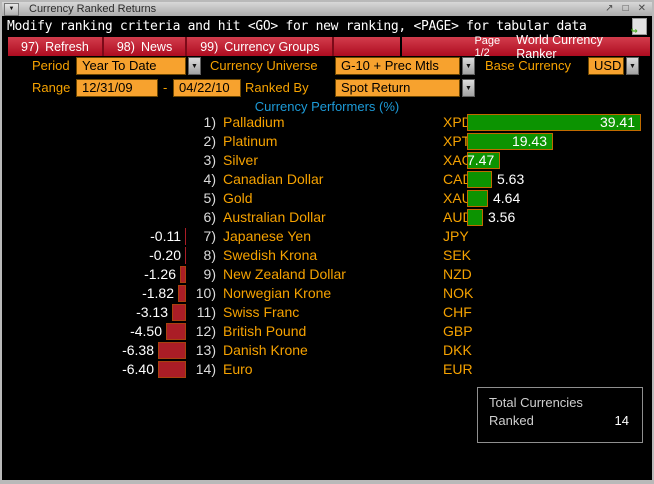 The image size is (654, 484). I want to click on performer-row: 10) Norwegian Krone NOK -1.82, so click(327, 293).